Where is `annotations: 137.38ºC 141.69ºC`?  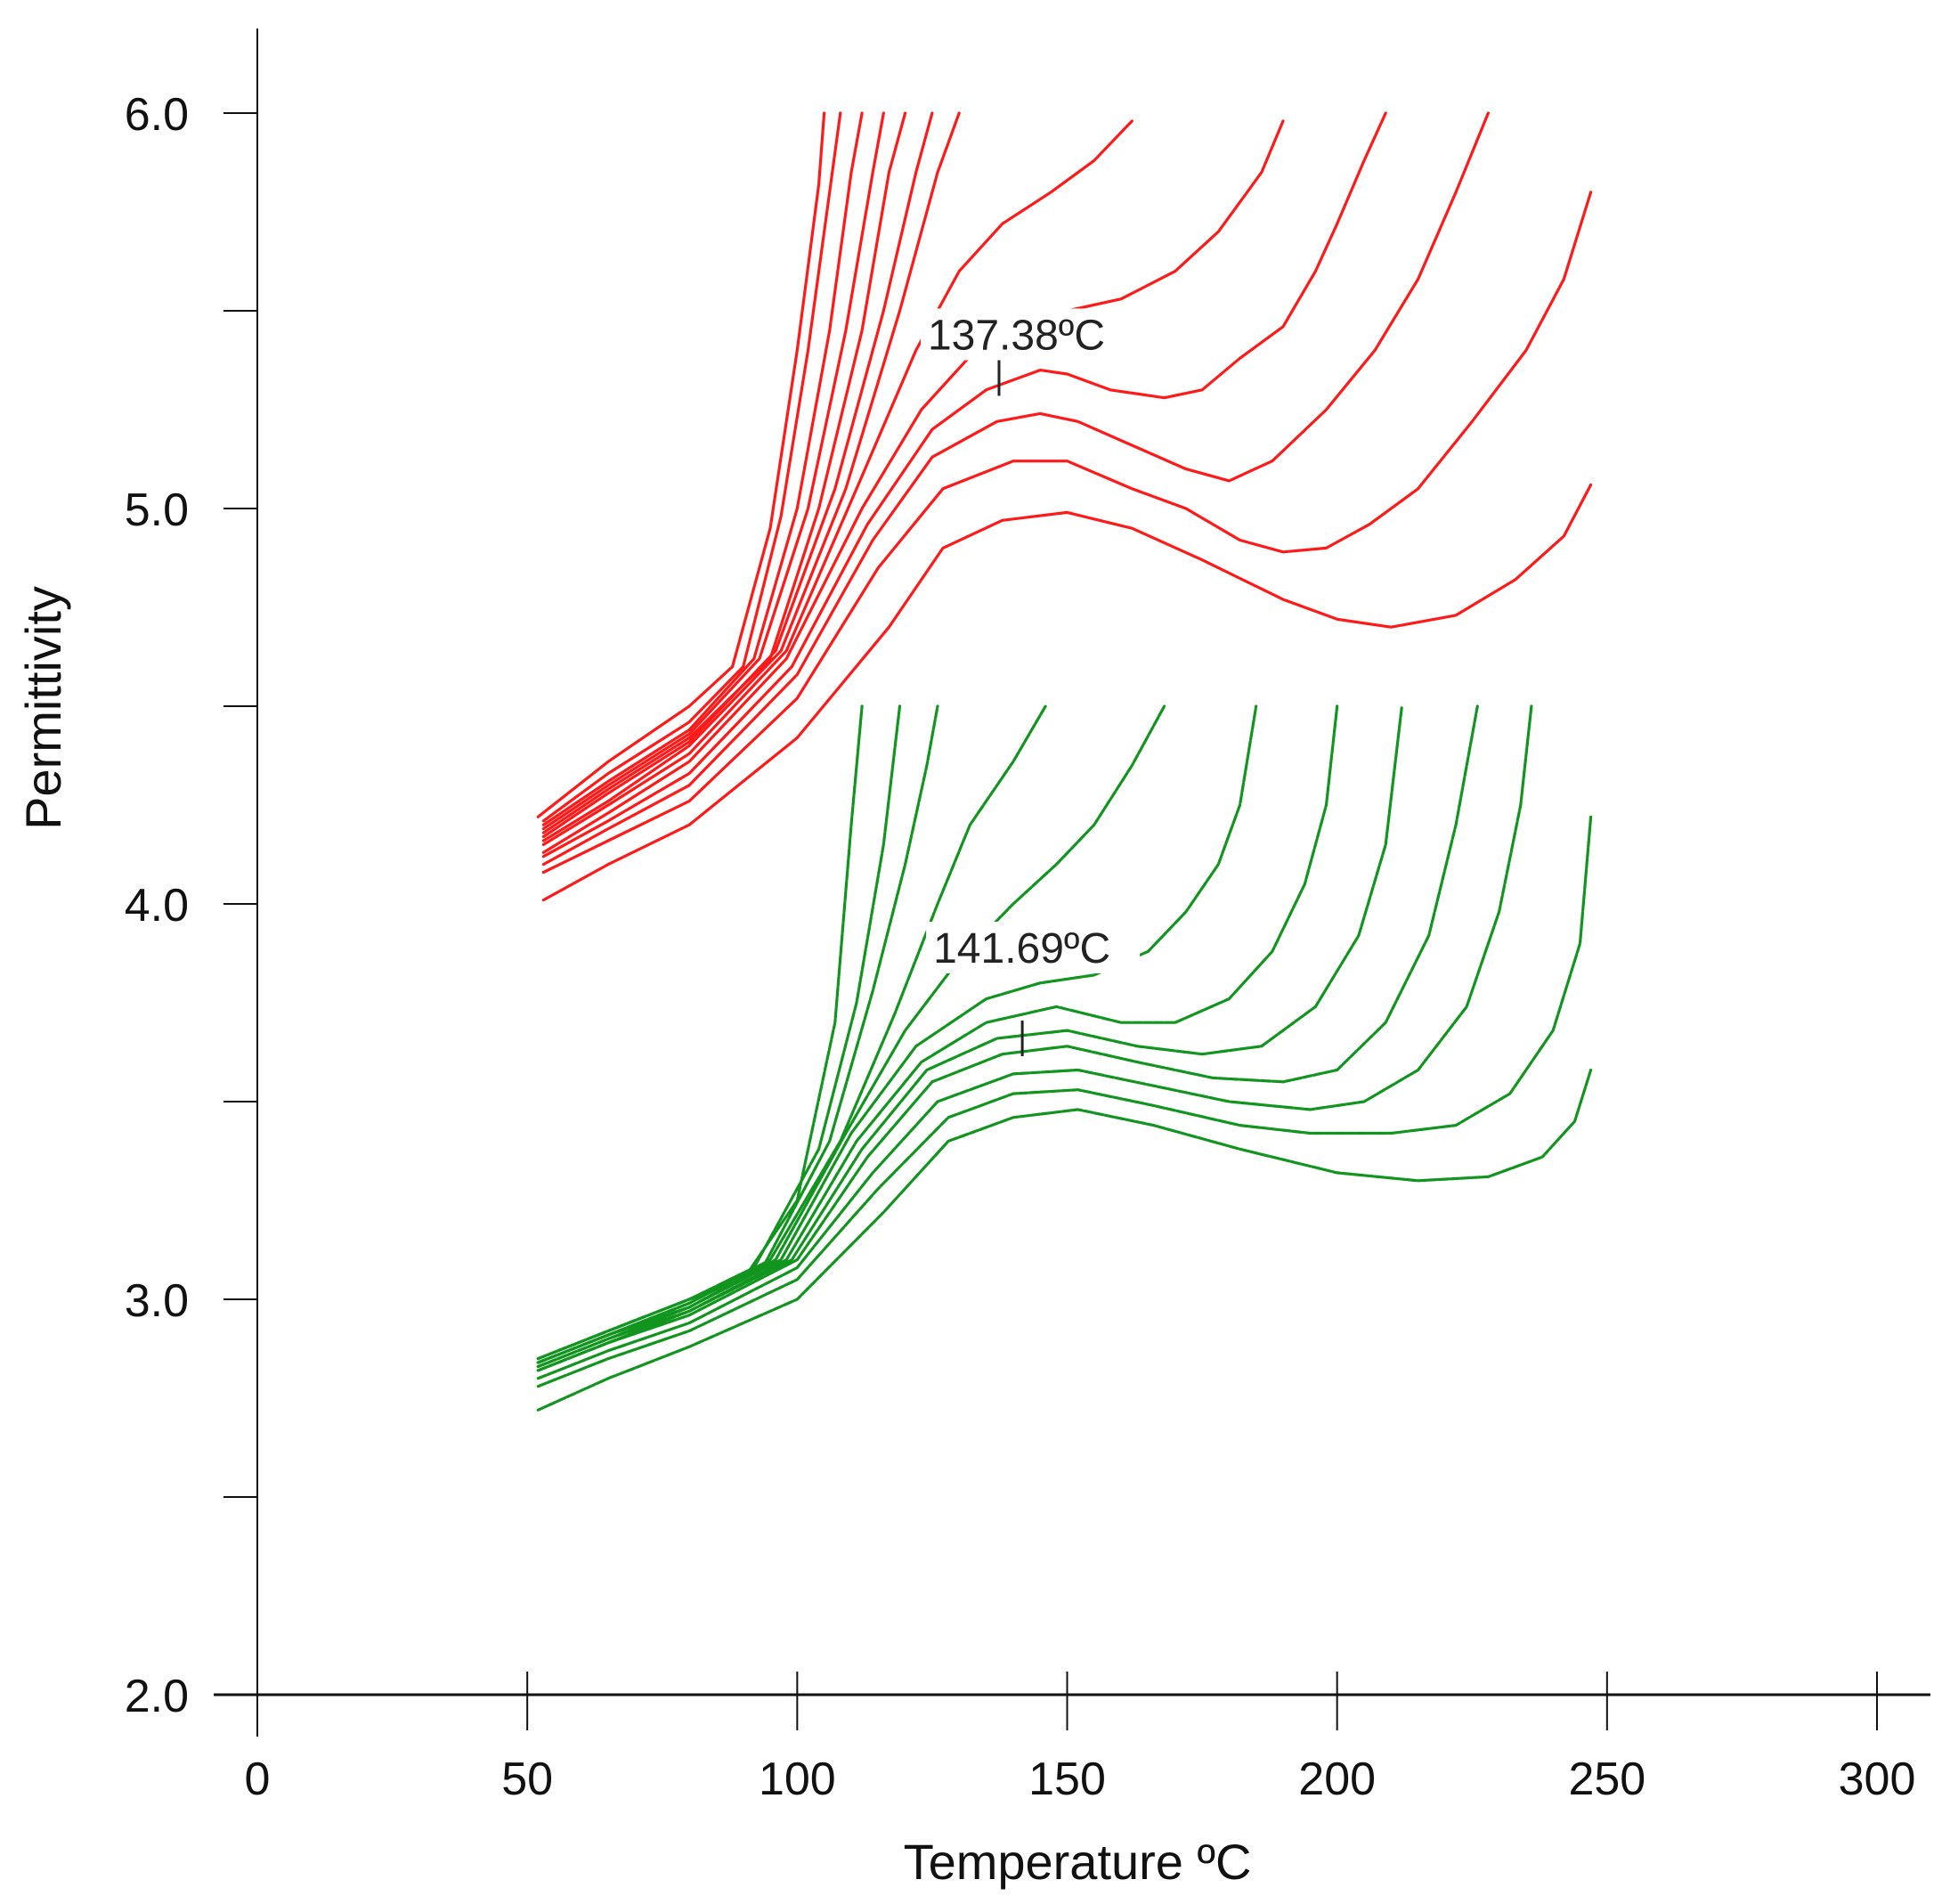 annotations: 137.38ºC 141.69ºC is located at coordinates (1030, 682).